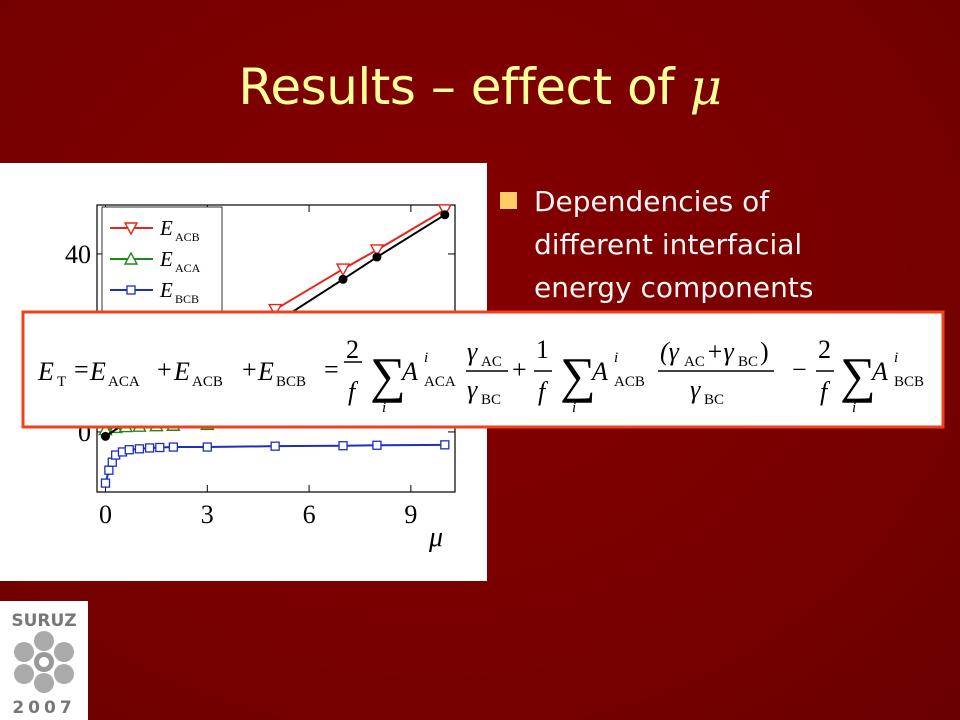 The image size is (960, 720). Describe the element at coordinates (187, 299) in the screenshot. I see `legend-label: BCB` at that location.